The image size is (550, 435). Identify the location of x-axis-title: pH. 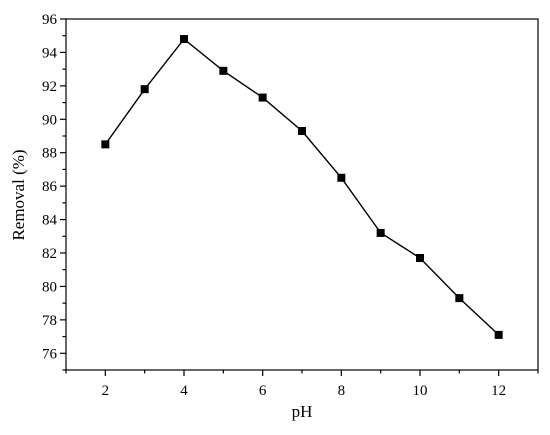
(302, 411).